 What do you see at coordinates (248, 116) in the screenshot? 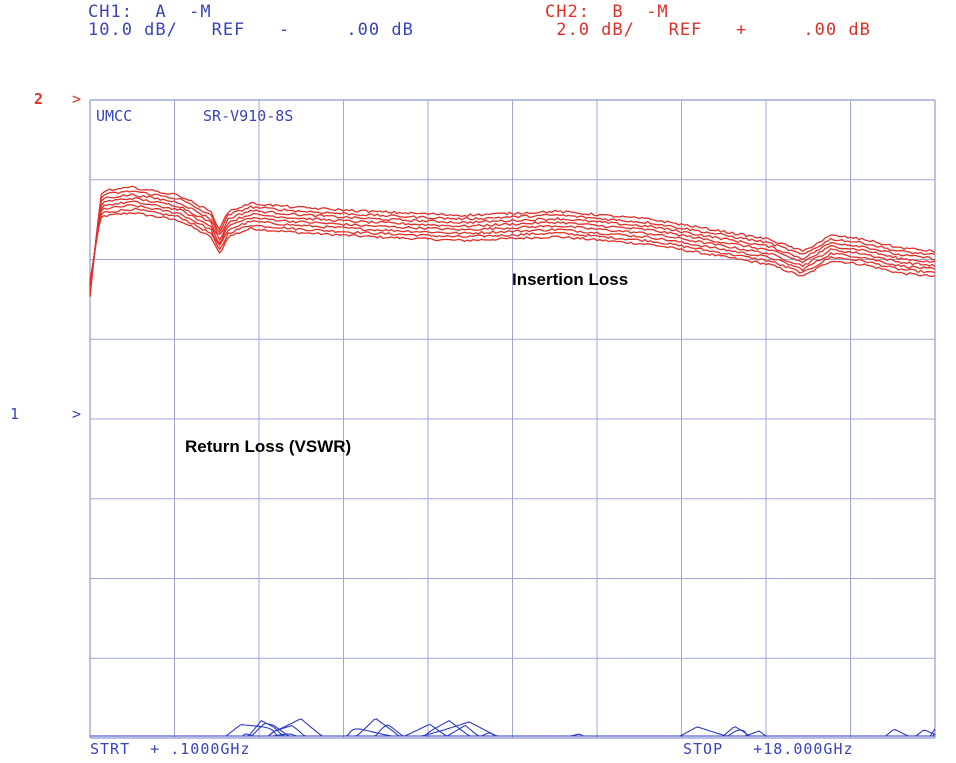
I see `model-label: SR-V910-8S` at bounding box center [248, 116].